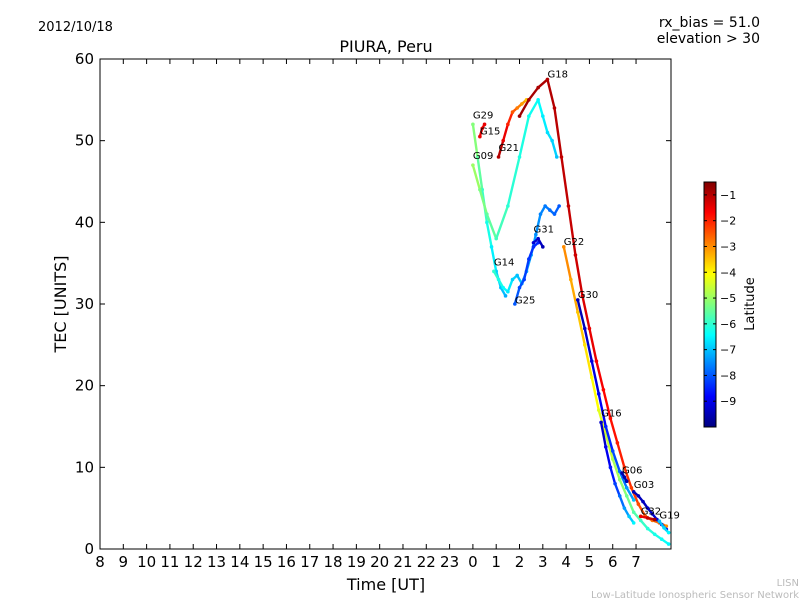 The height and width of the screenshot is (600, 800). What do you see at coordinates (385, 46) in the screenshot?
I see `chart-title: PIURA, Peru` at bounding box center [385, 46].